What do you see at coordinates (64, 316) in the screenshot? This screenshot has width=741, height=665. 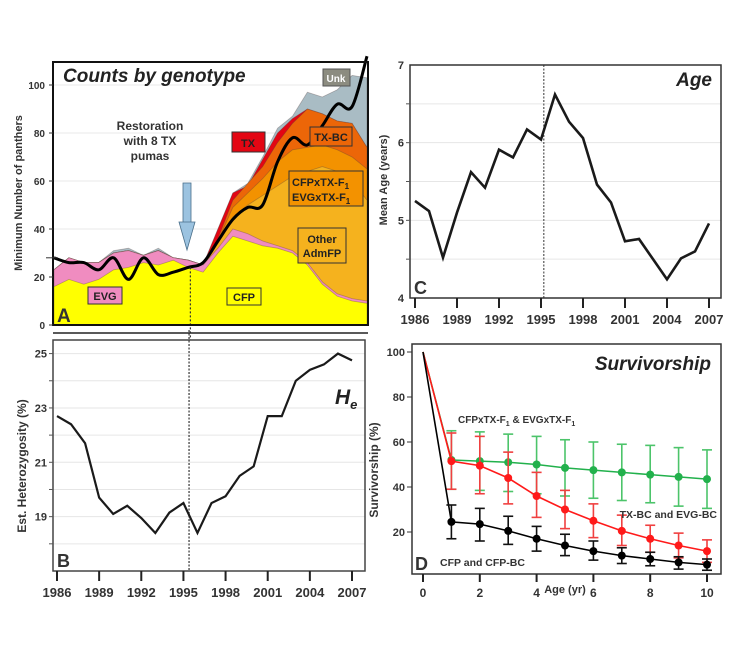 I see `panel-a-letter: A` at bounding box center [64, 316].